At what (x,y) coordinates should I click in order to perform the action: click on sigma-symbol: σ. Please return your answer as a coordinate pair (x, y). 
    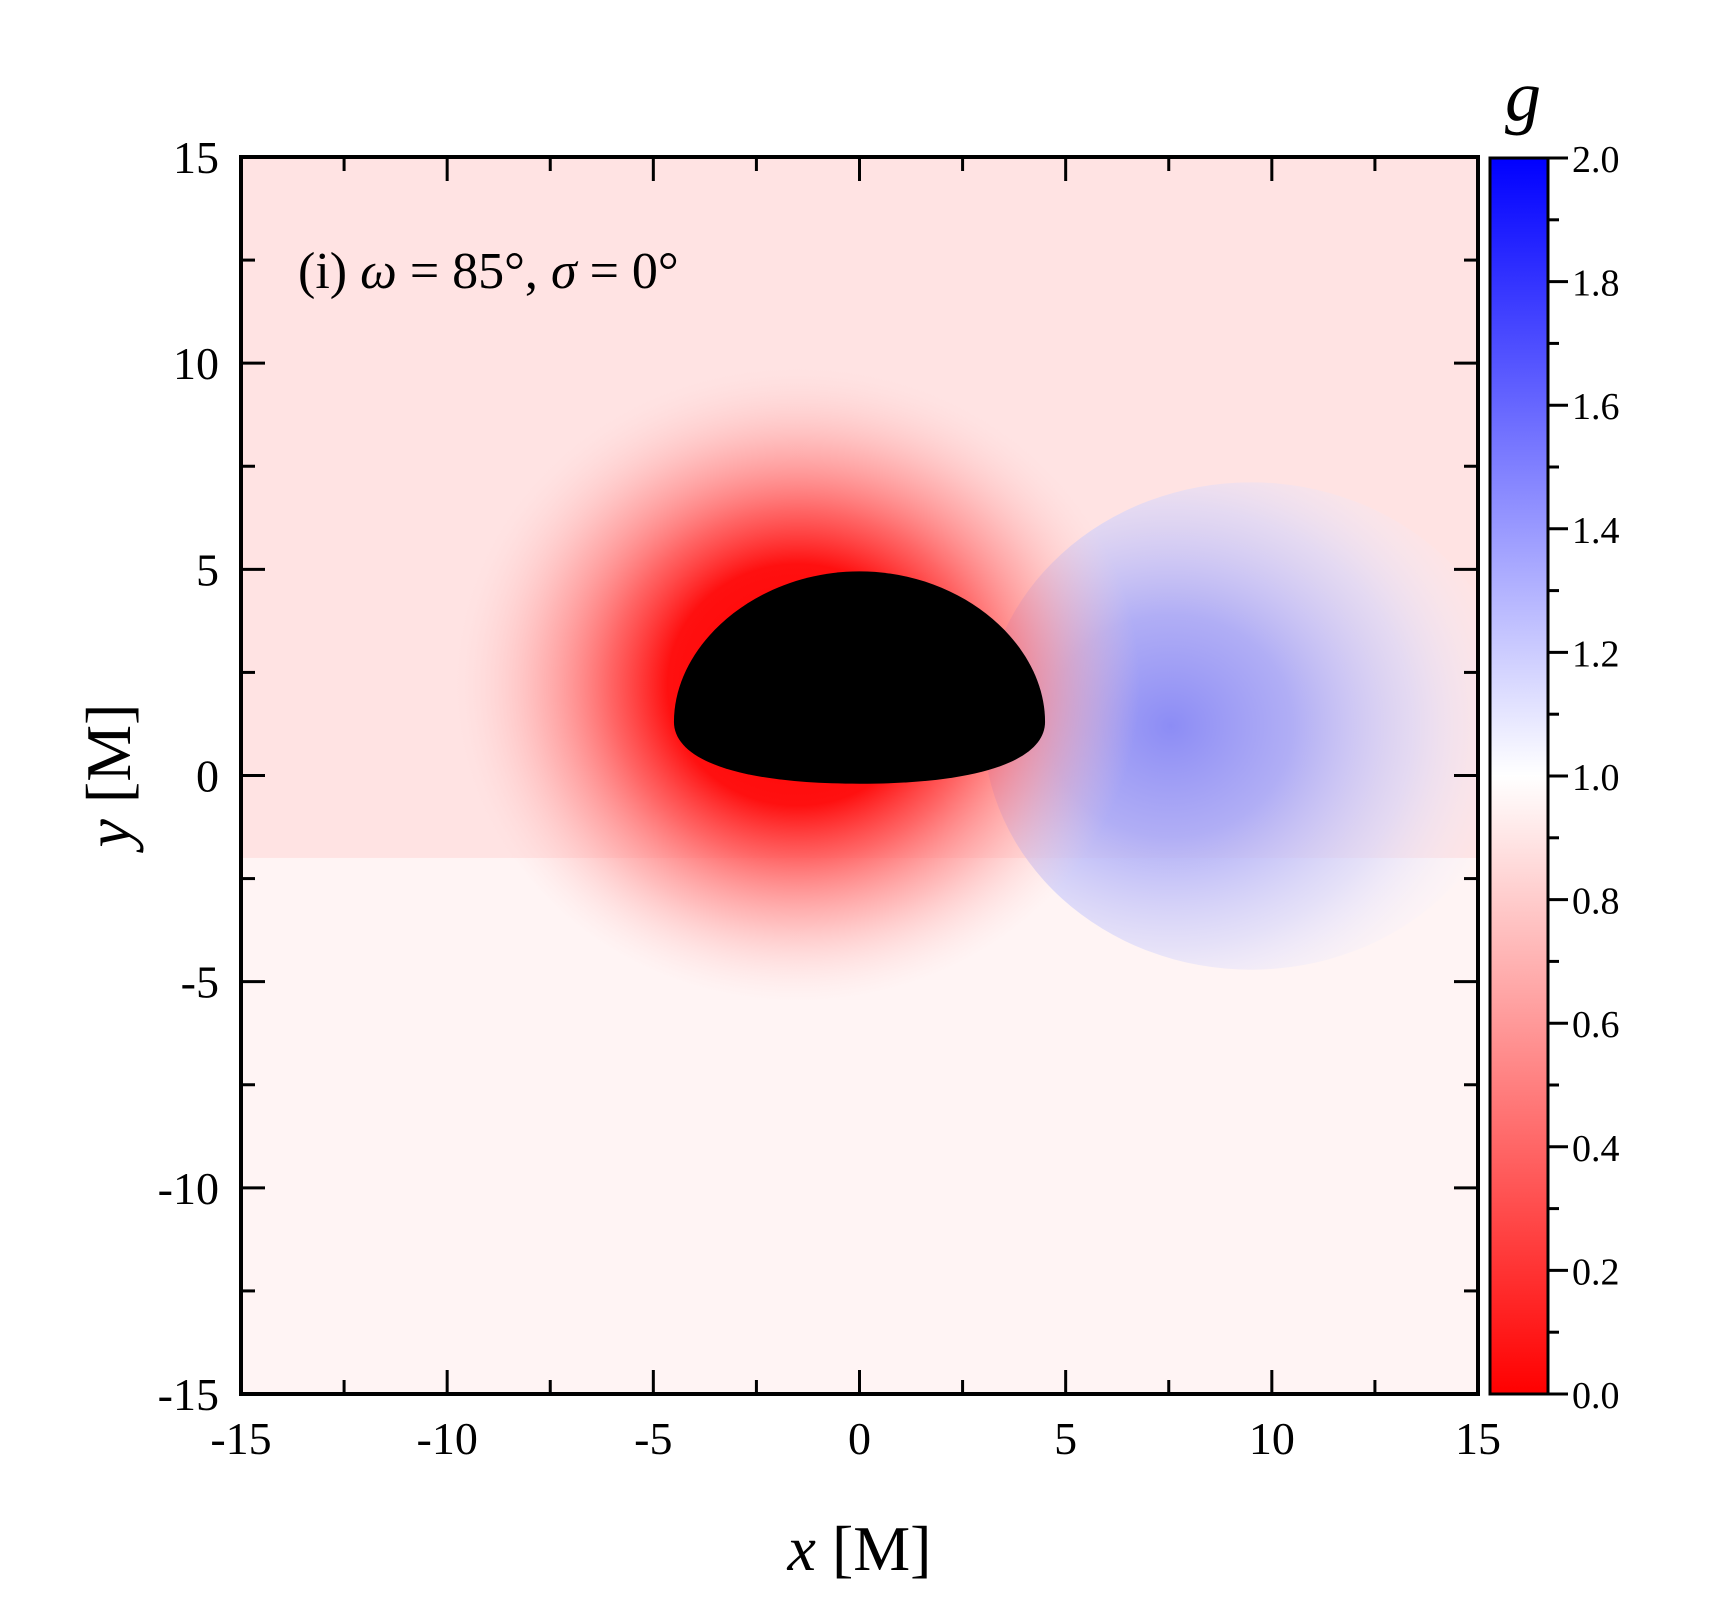
    Looking at the image, I should click on (565, 271).